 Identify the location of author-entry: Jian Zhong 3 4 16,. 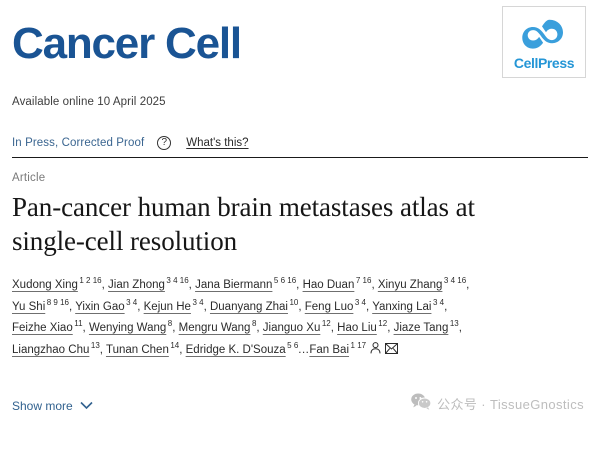
(152, 284).